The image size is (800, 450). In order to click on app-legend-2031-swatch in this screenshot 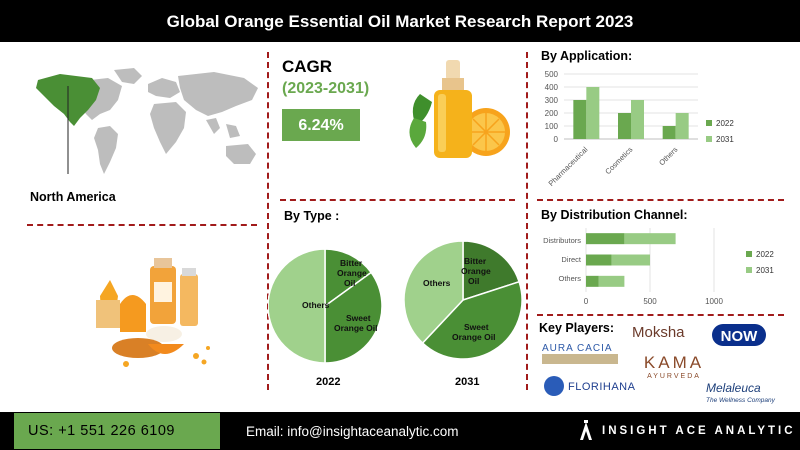, I will do `click(709, 139)`.